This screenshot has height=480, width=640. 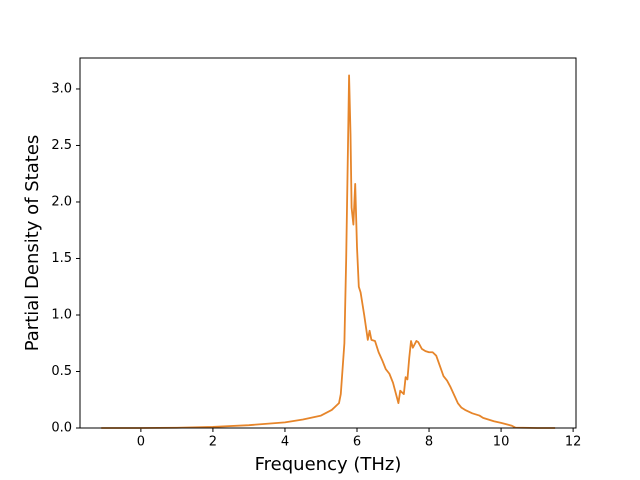 I want to click on y-tick-label: 2.5, so click(x=61, y=145).